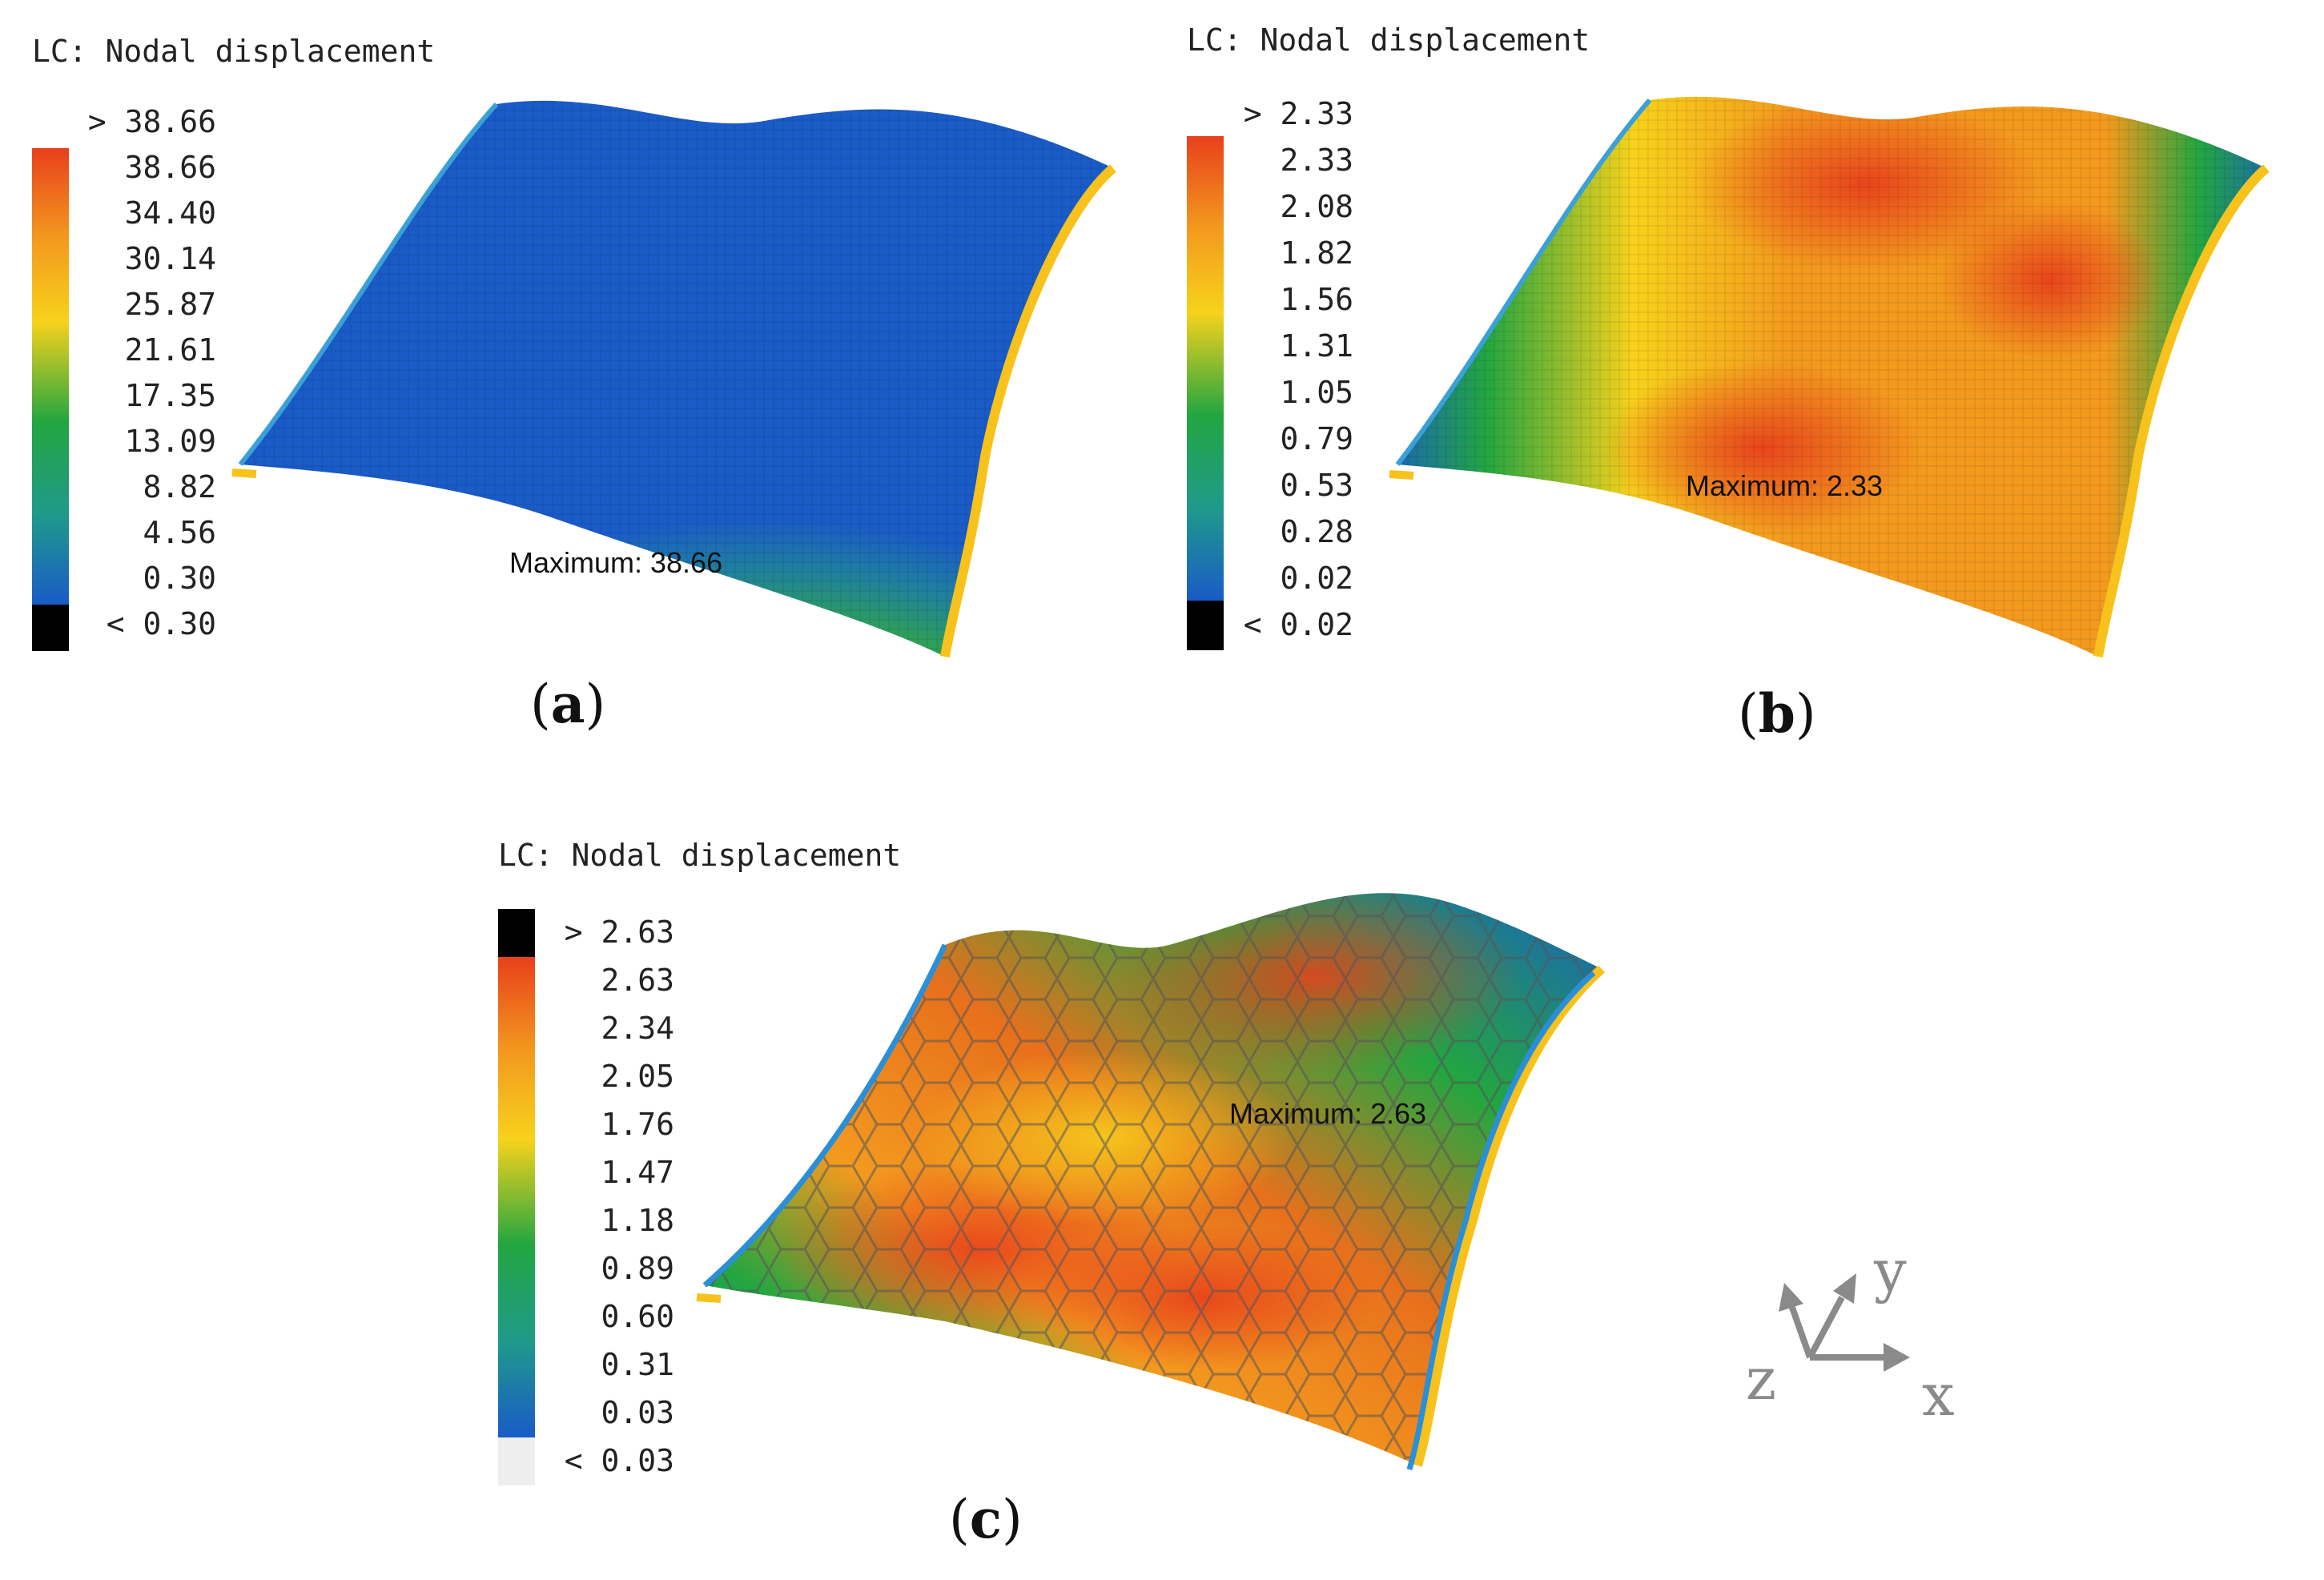  I want to click on legend-b-tick: 1.31, so click(1316, 346).